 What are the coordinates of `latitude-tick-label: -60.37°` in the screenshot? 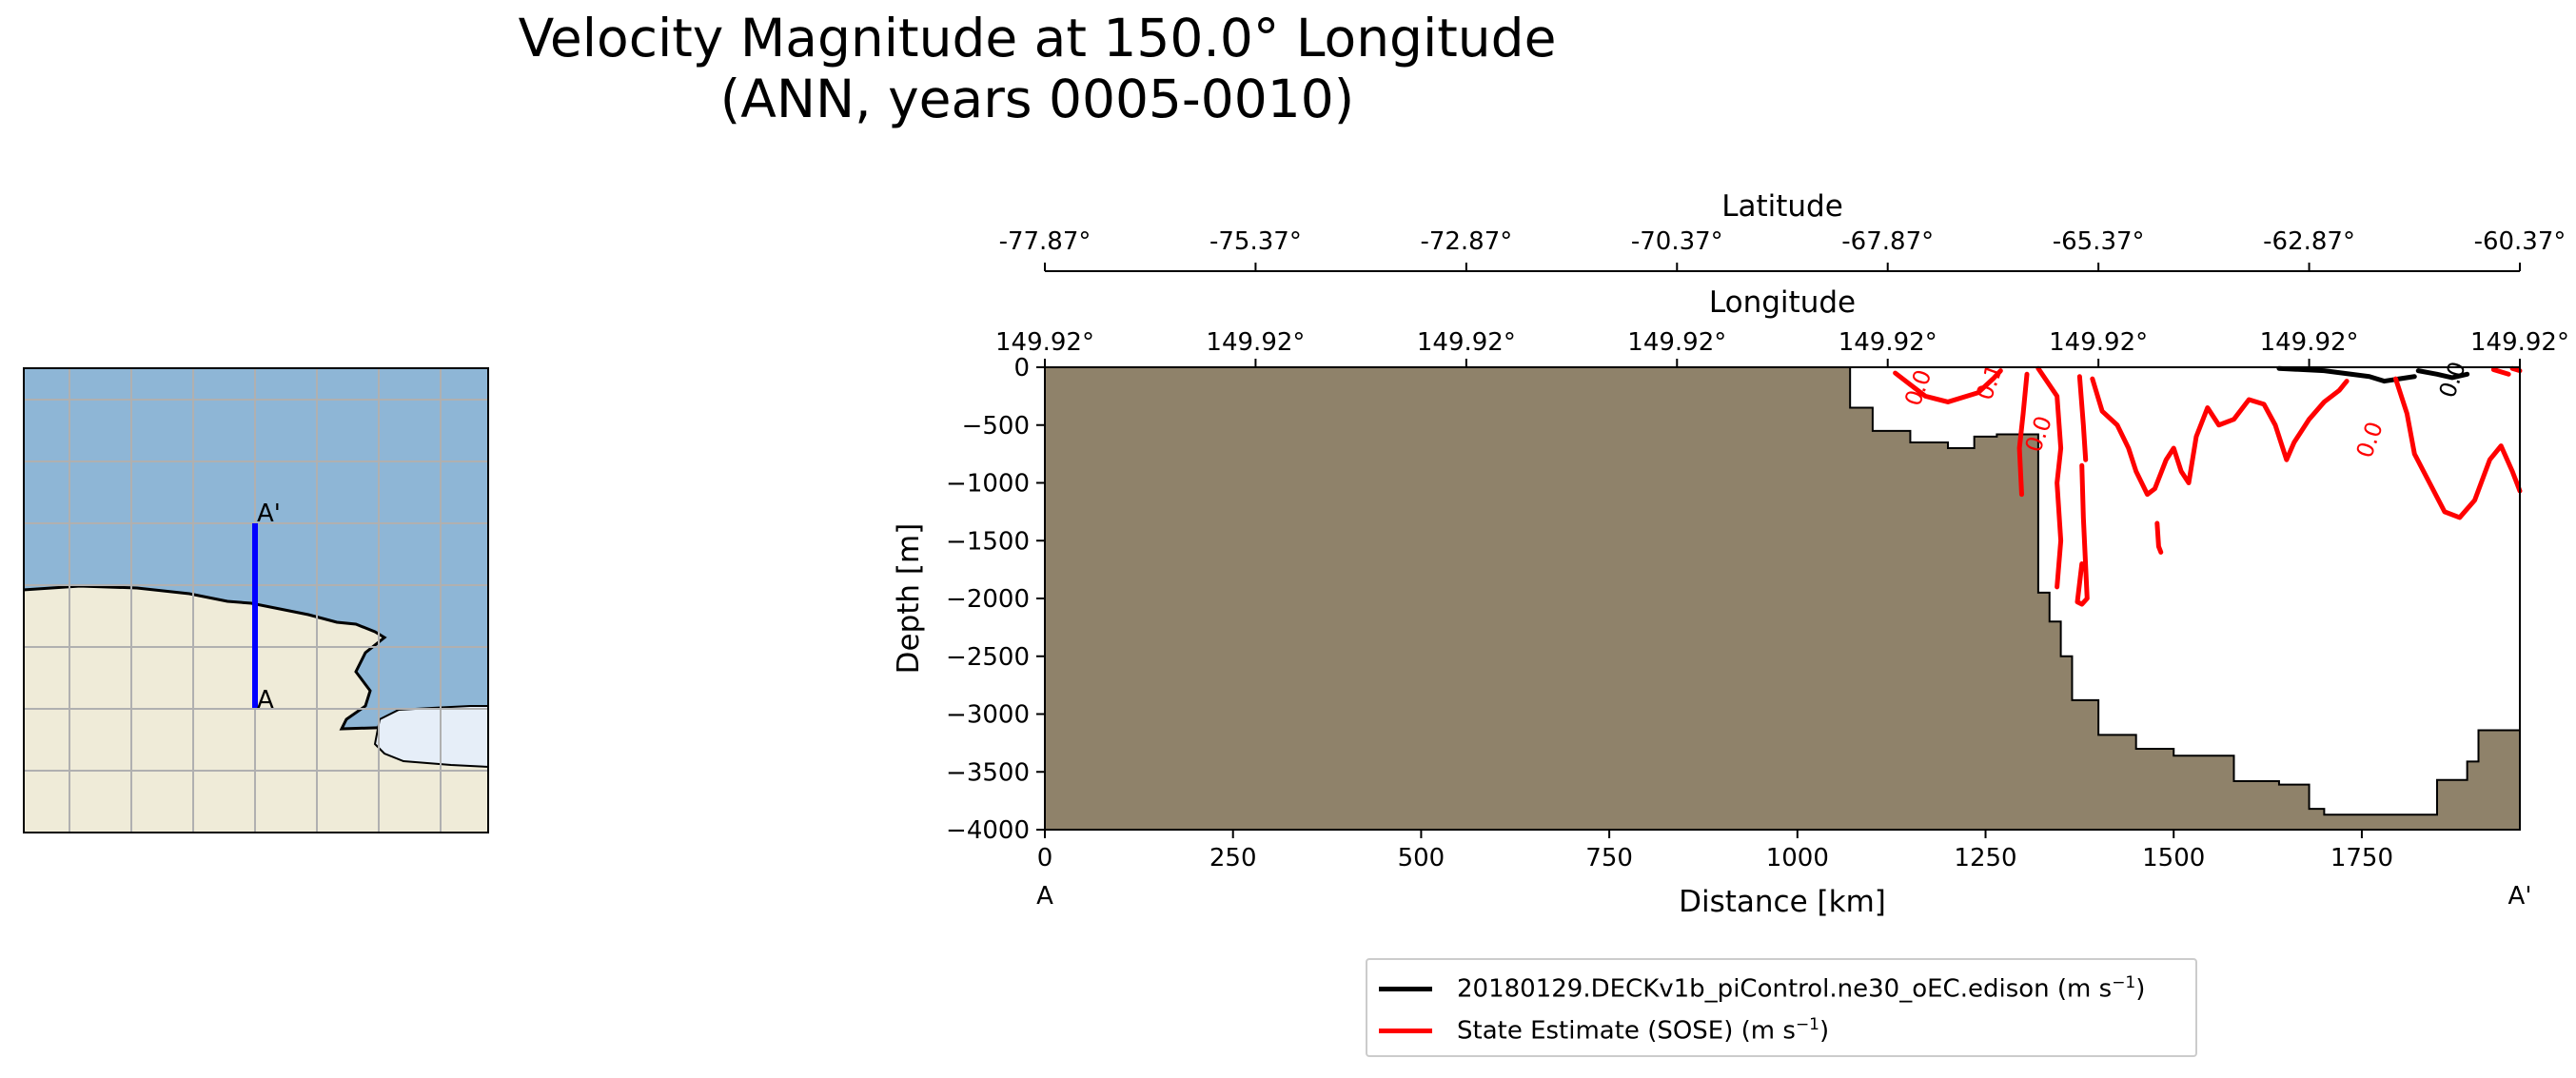 It's located at (2520, 241).